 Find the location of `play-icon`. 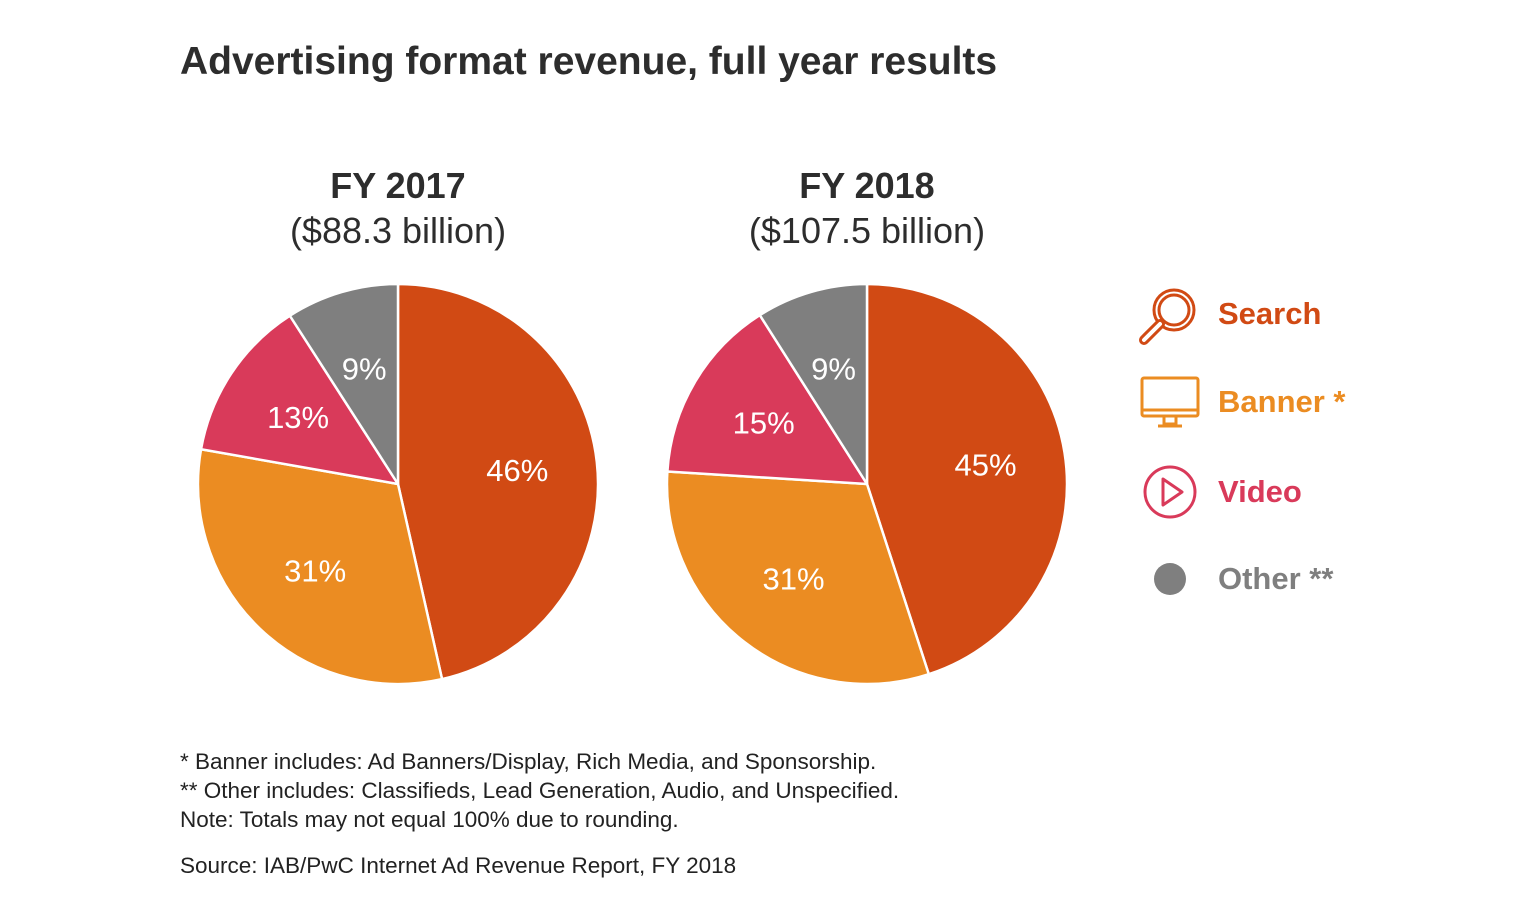

play-icon is located at coordinates (1170, 492).